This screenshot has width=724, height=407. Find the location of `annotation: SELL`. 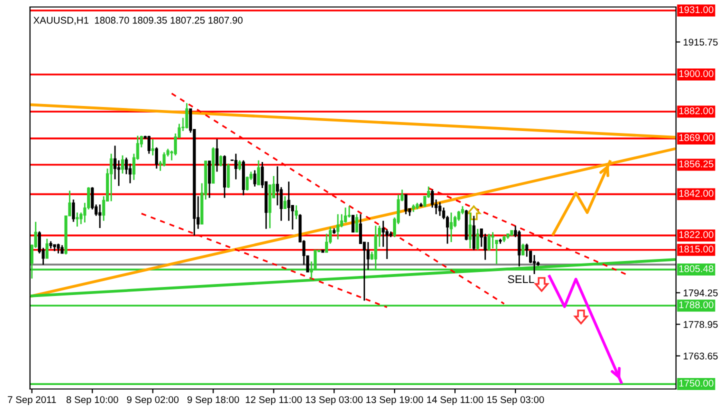

annotation: SELL is located at coordinates (521, 279).